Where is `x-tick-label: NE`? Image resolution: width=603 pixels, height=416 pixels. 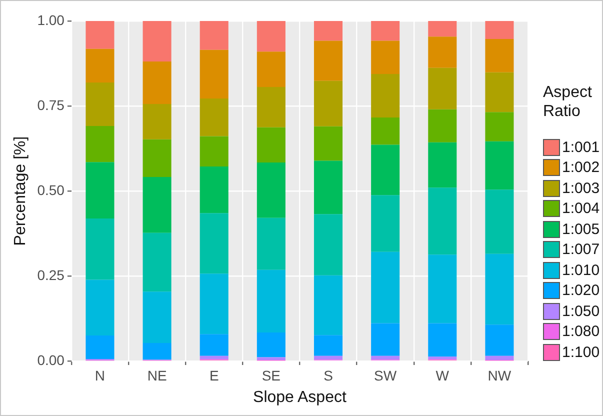
x-tick-label: NE is located at coordinates (157, 375).